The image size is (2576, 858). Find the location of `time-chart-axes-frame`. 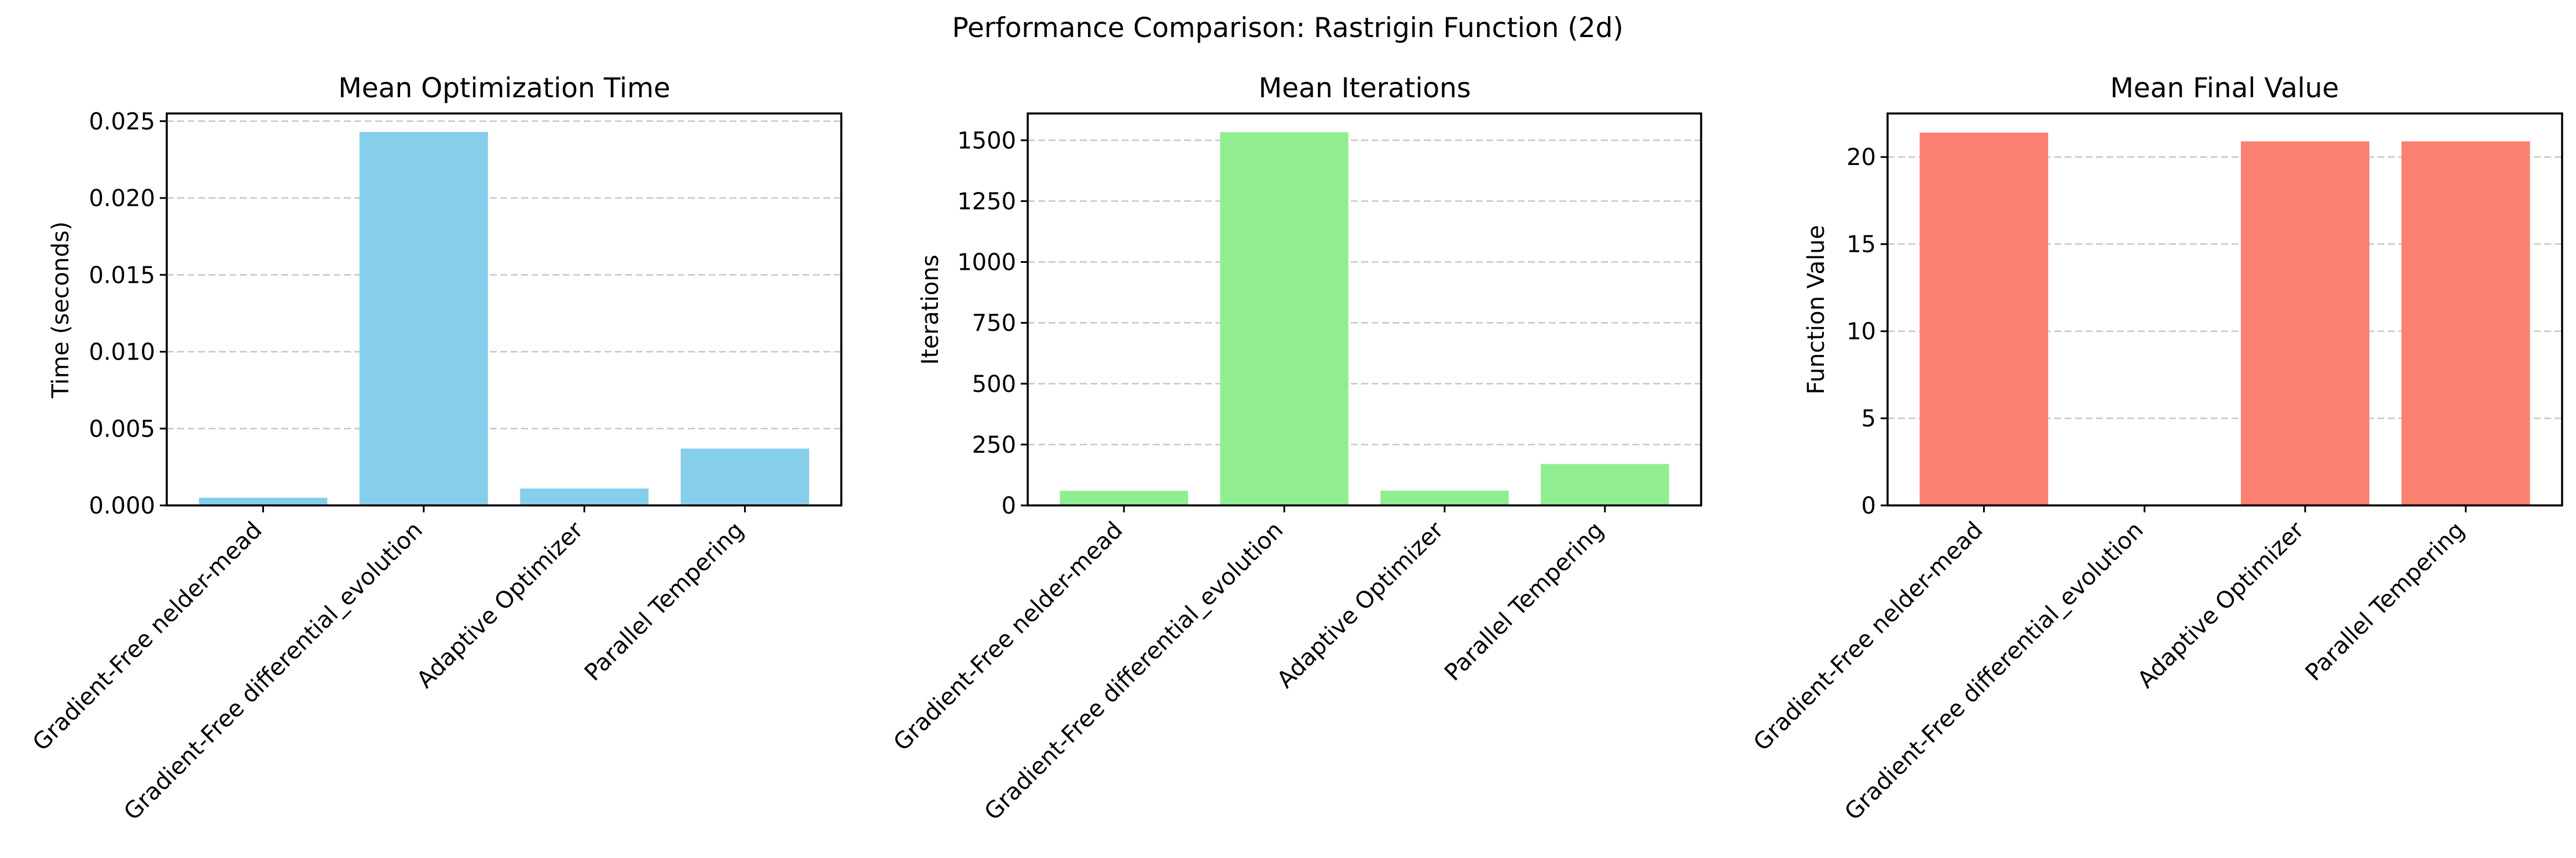

time-chart-axes-frame is located at coordinates (504, 310).